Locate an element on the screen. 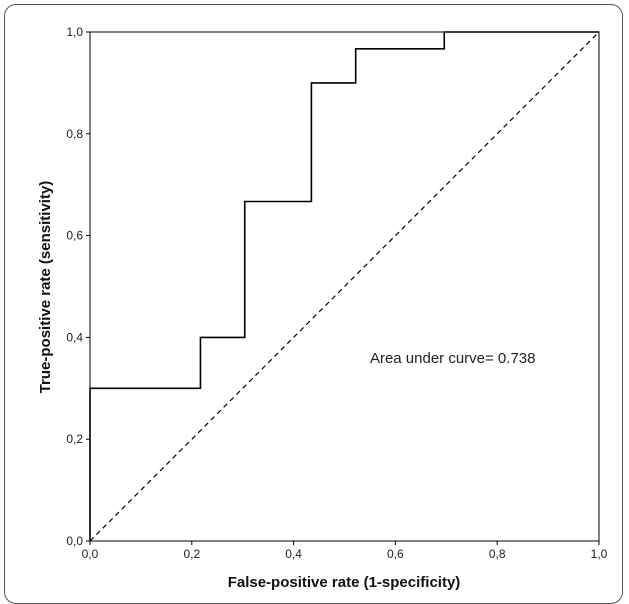  x-tick-label: 0,6 is located at coordinates (395, 554).